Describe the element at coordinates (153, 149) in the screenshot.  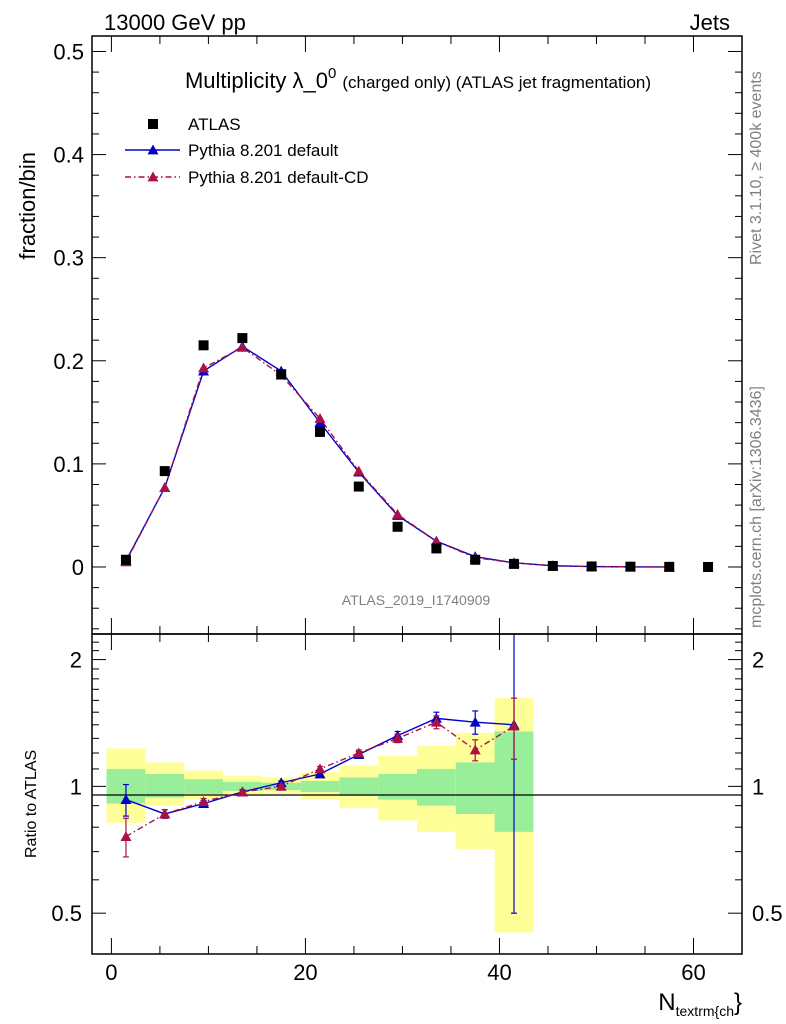
I see `legend-marker-default` at that location.